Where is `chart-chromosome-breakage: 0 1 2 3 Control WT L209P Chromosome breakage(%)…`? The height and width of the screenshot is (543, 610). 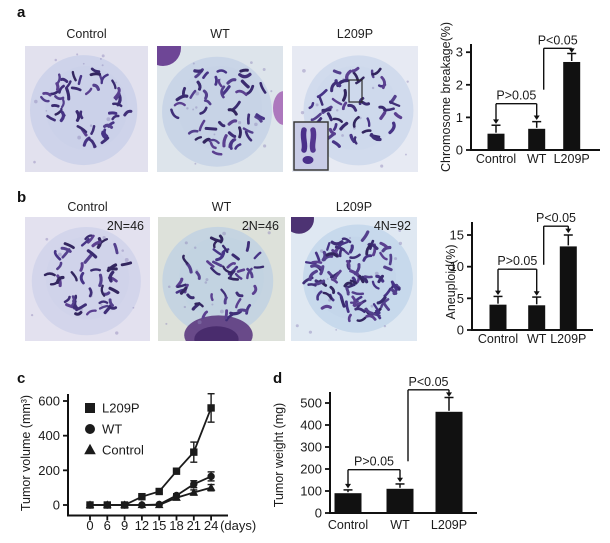
chart-chromosome-breakage: 0 1 2 3 Control WT L209P Chromosome breakage(%)… is located at coordinates (524, 93).